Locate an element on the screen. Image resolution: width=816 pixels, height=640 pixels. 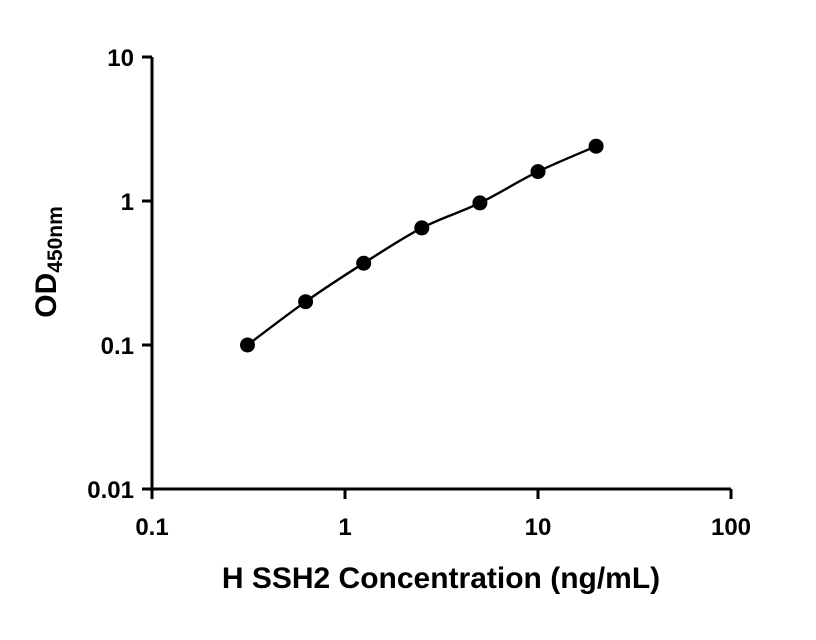
y-tick-label: 0.1 is located at coordinates (117, 346).